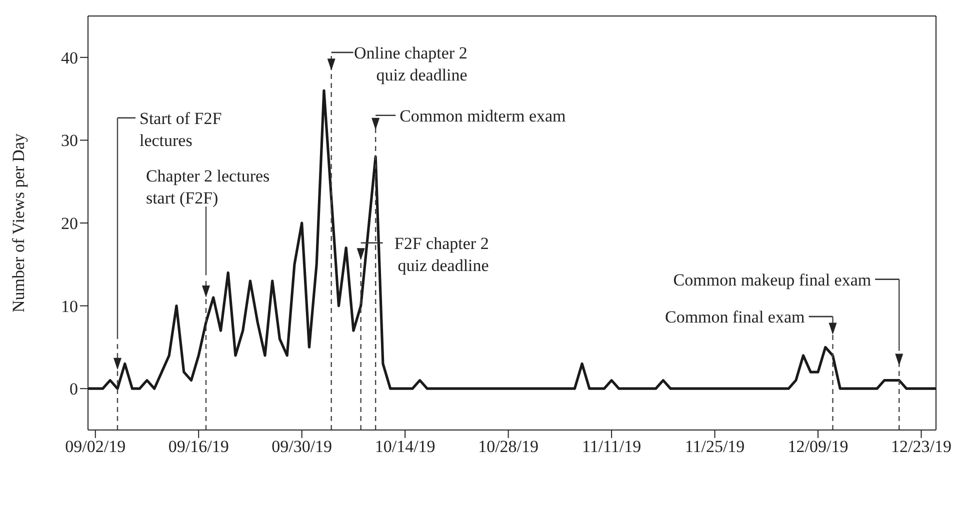 Image resolution: width=971 pixels, height=520 pixels. I want to click on x-tick-label: 12/09/19, so click(818, 446).